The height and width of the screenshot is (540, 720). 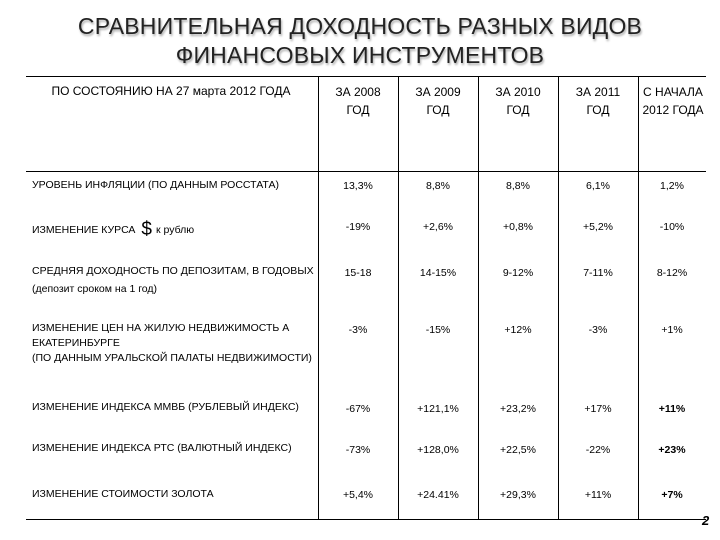 What do you see at coordinates (358, 186) in the screenshot?
I see `table-cell: 13,3%` at bounding box center [358, 186].